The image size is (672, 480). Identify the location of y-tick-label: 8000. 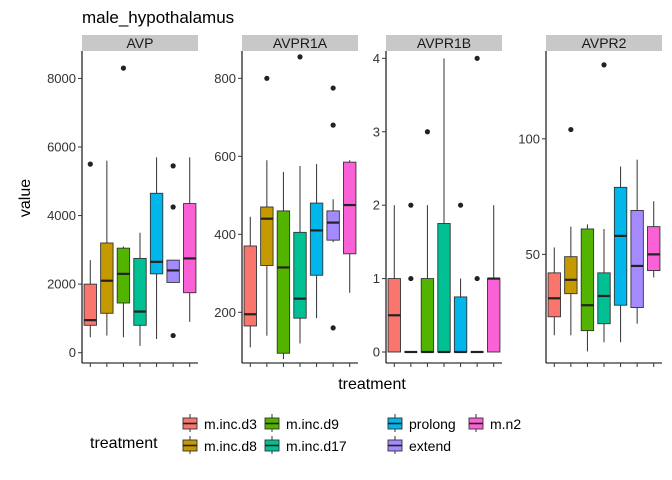
(61, 78).